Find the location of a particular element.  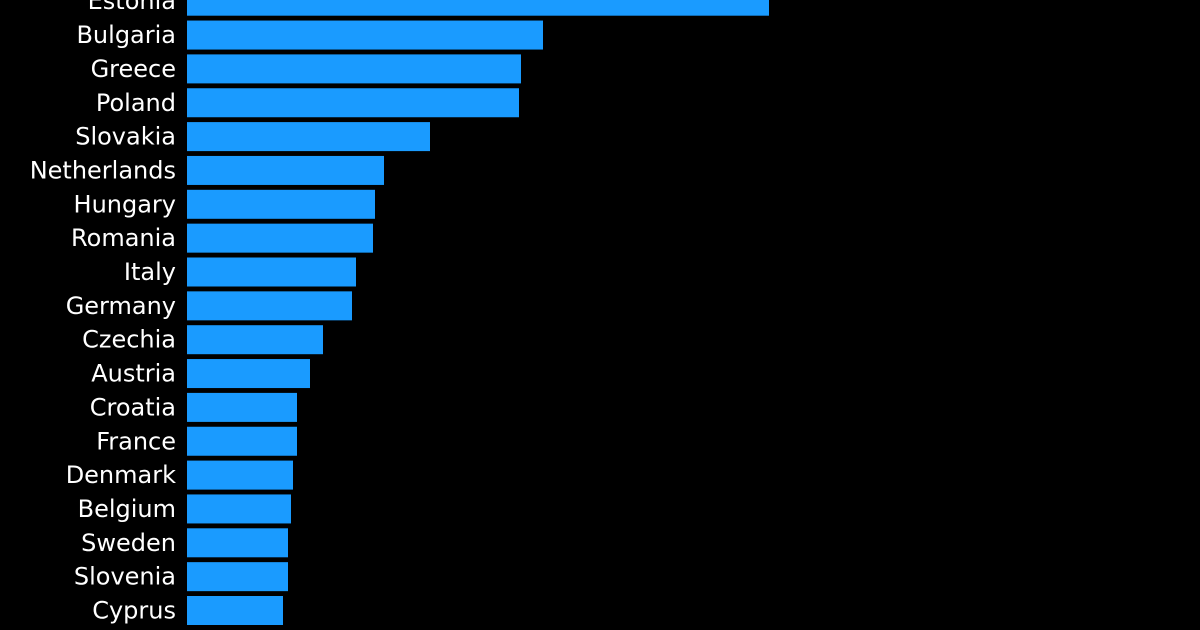

category-label: Romania is located at coordinates (123, 238).